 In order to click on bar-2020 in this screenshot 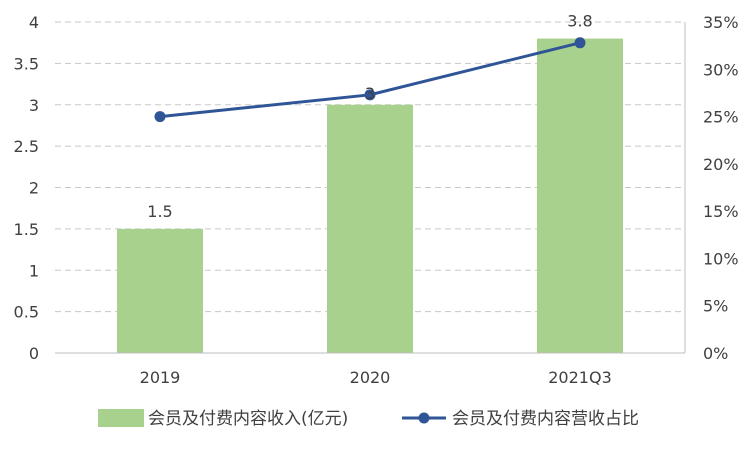, I will do `click(370, 228)`.